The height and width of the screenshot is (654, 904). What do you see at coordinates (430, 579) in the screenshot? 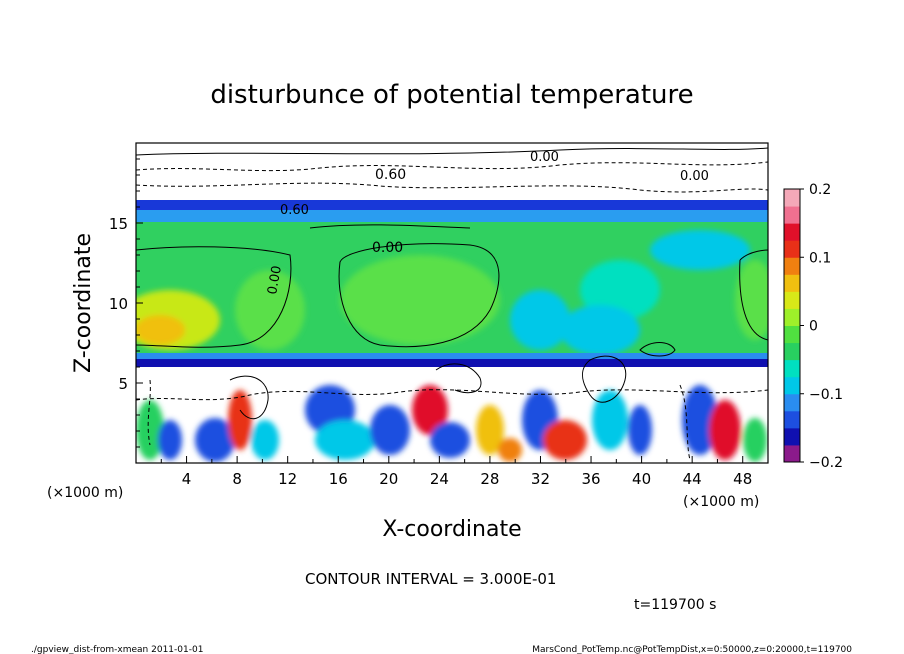
I see `contour-interval: CONTOUR INTERVAL = 3.000E-01` at bounding box center [430, 579].